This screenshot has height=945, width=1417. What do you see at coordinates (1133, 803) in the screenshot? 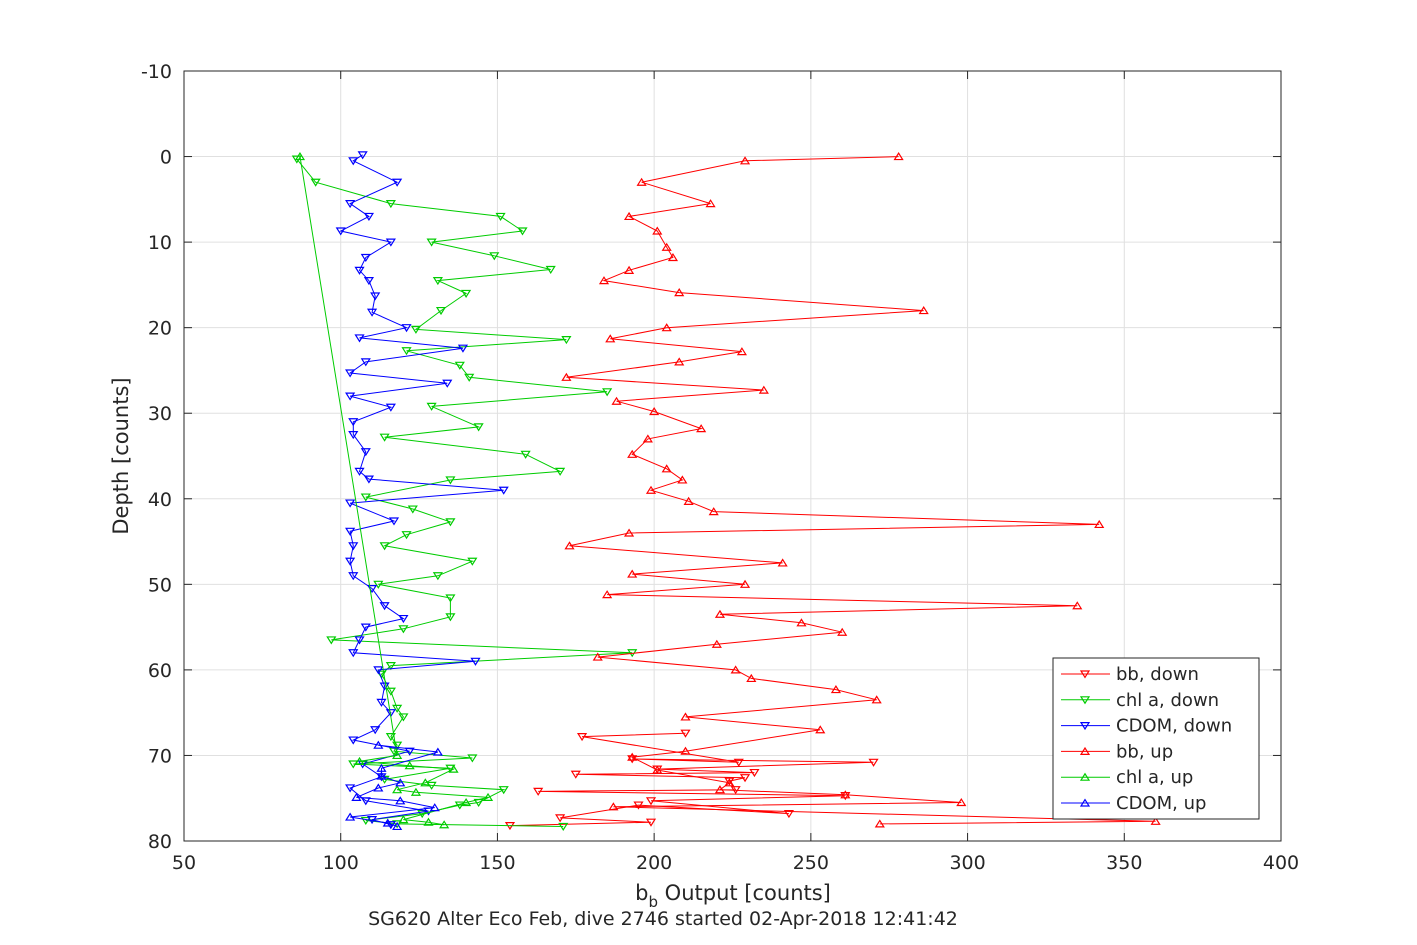
I see `legend-item-cdom-up: CDOM, up` at bounding box center [1133, 803].